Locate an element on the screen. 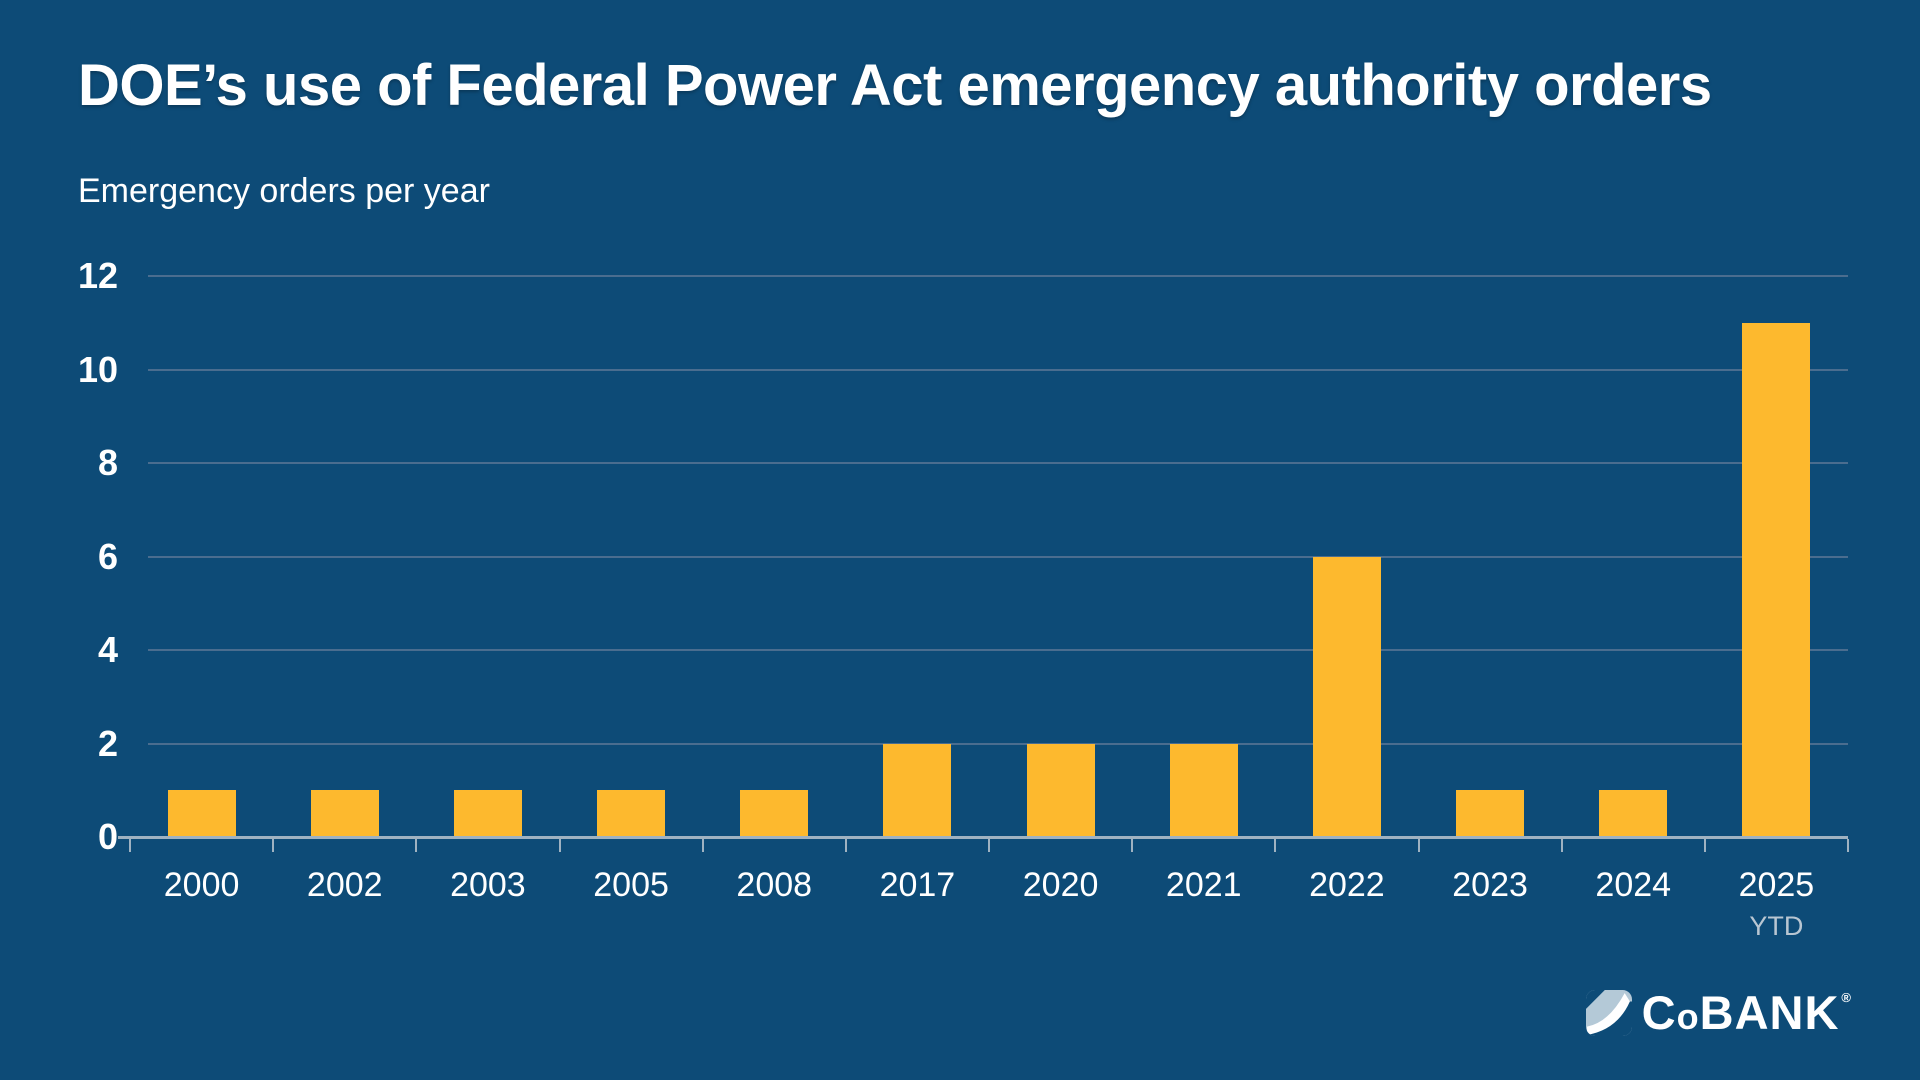 The height and width of the screenshot is (1080, 1920). bar-2023 is located at coordinates (1490, 813).